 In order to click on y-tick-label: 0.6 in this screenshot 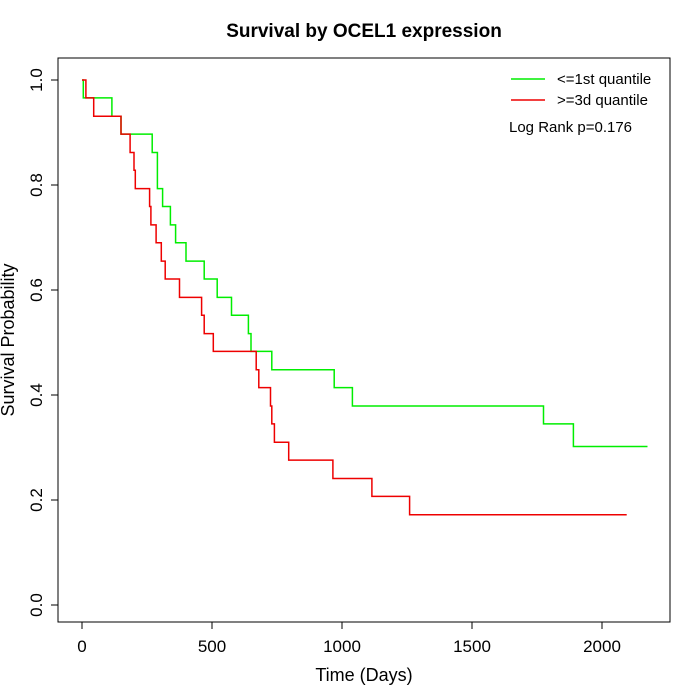, I will do `click(36, 290)`.